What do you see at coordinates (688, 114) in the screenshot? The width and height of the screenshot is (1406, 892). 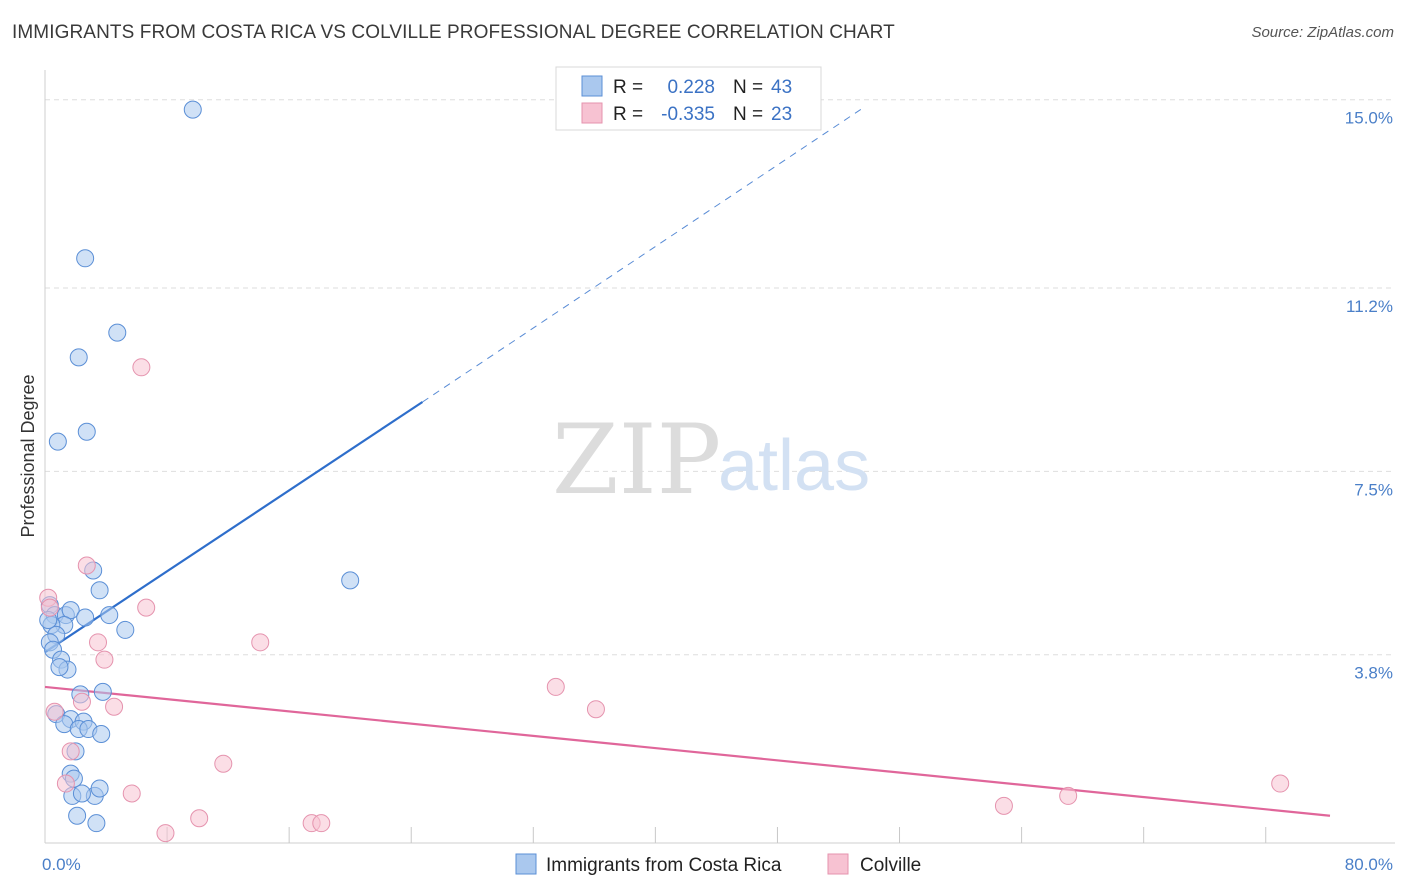 I see `legend-r-value-2: -0.335` at bounding box center [688, 114].